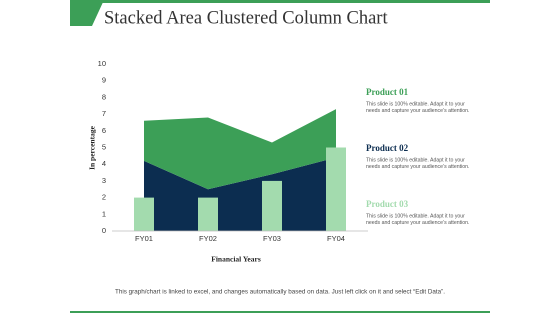 The height and width of the screenshot is (315, 560). I want to click on title-accent, so click(87, 13).